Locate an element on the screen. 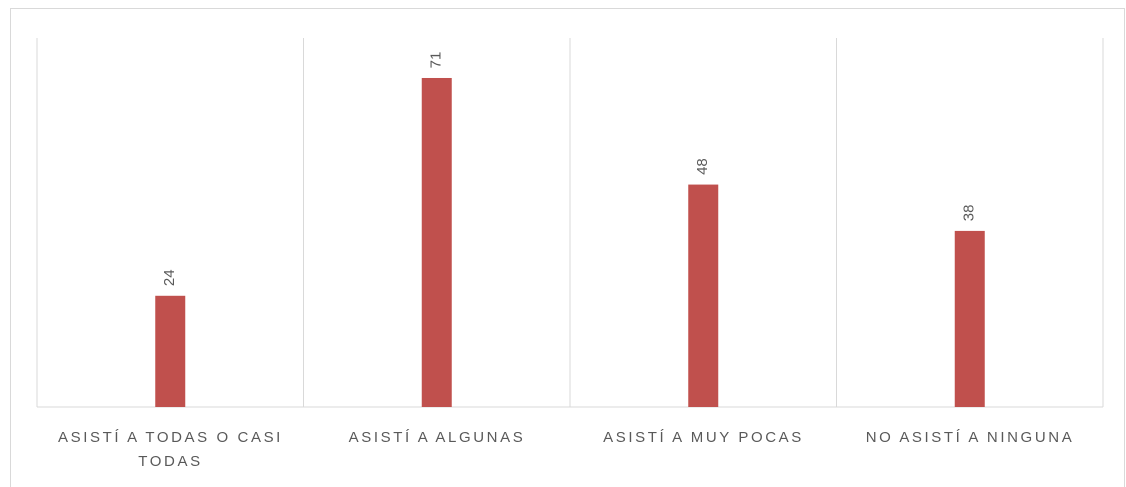 The image size is (1126, 487). data-label: 38 is located at coordinates (969, 213).